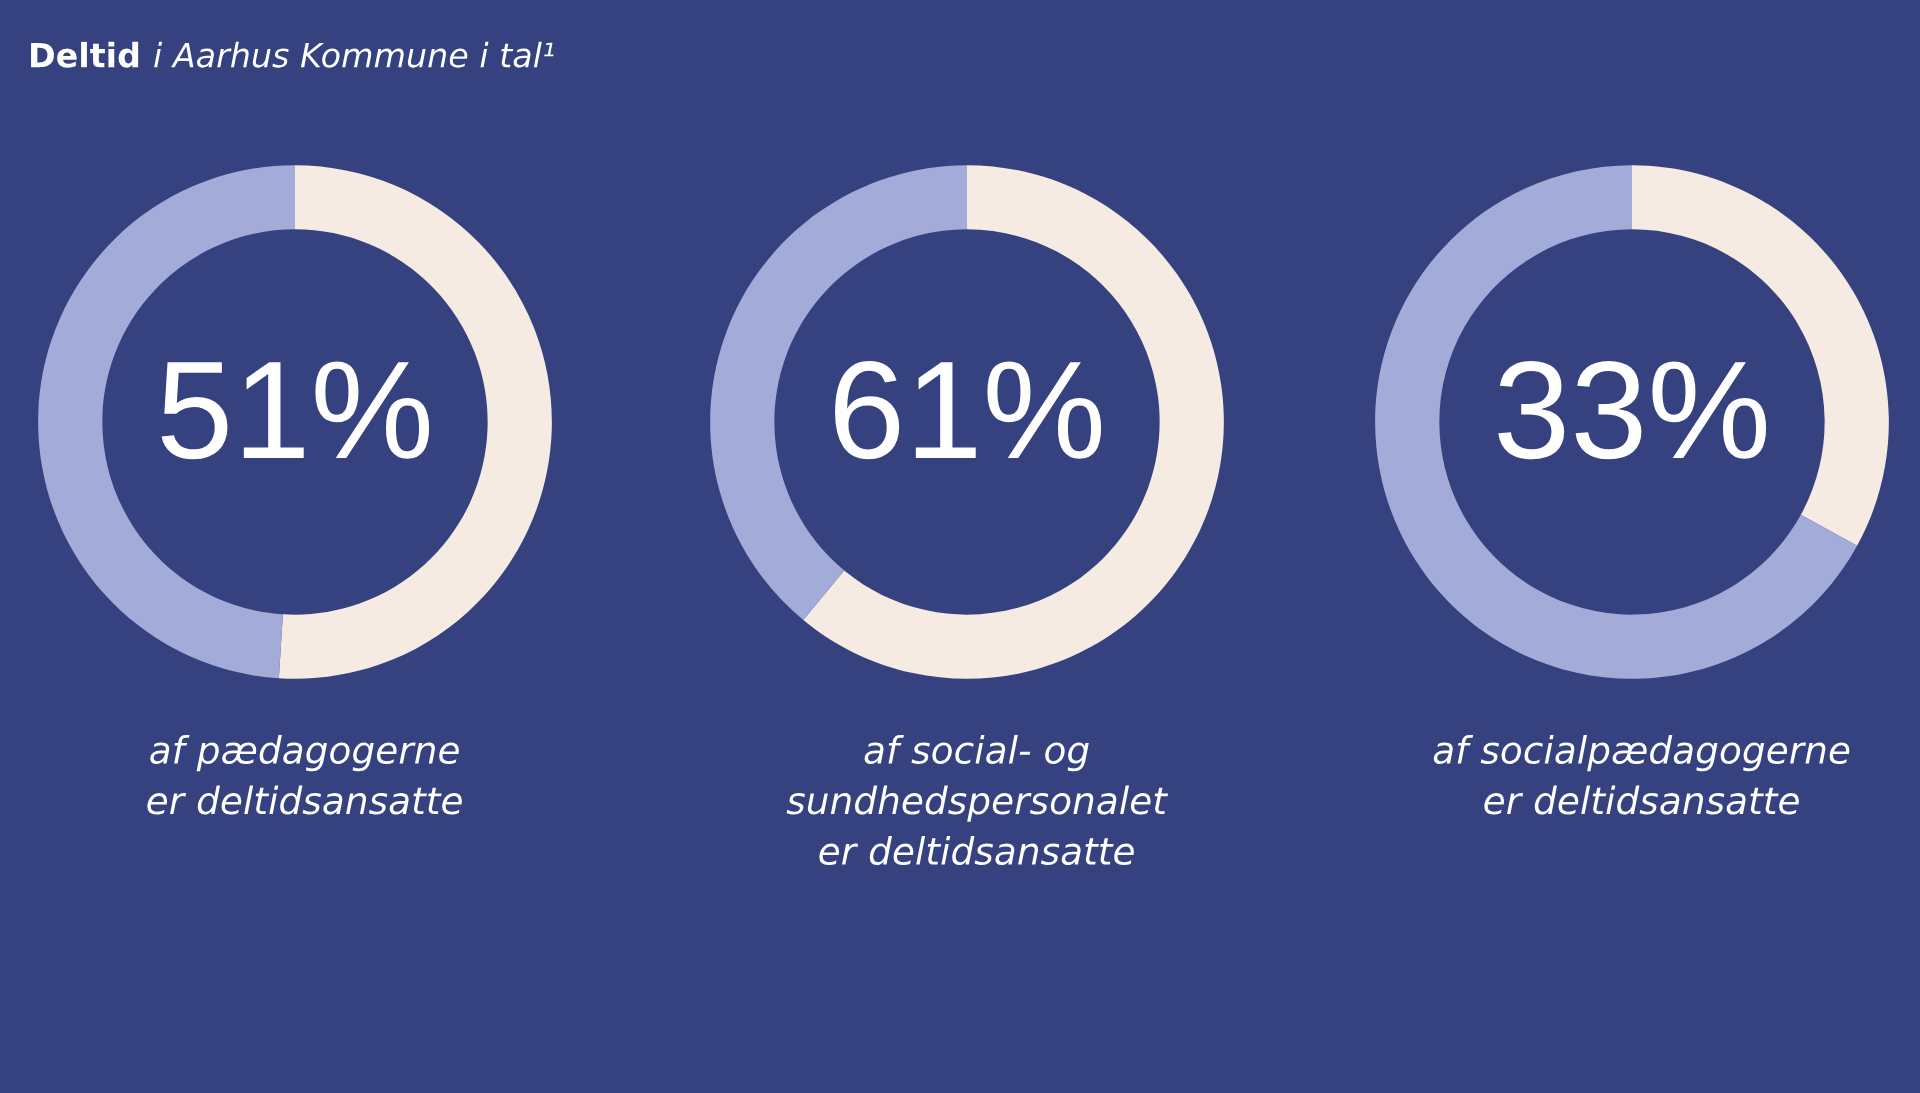  Describe the element at coordinates (968, 410) in the screenshot. I see `data-label: 61%` at that location.